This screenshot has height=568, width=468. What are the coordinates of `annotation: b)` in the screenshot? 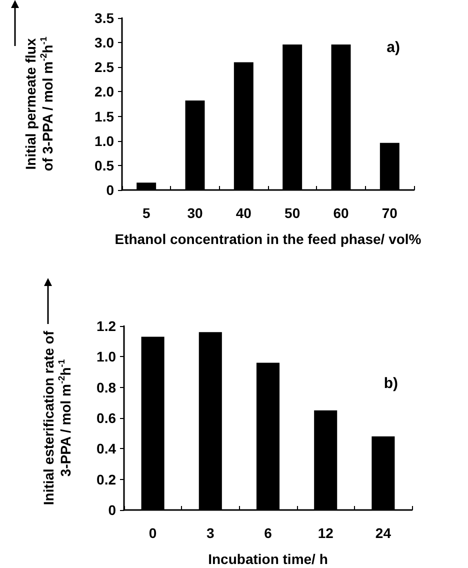 It's located at (391, 383).